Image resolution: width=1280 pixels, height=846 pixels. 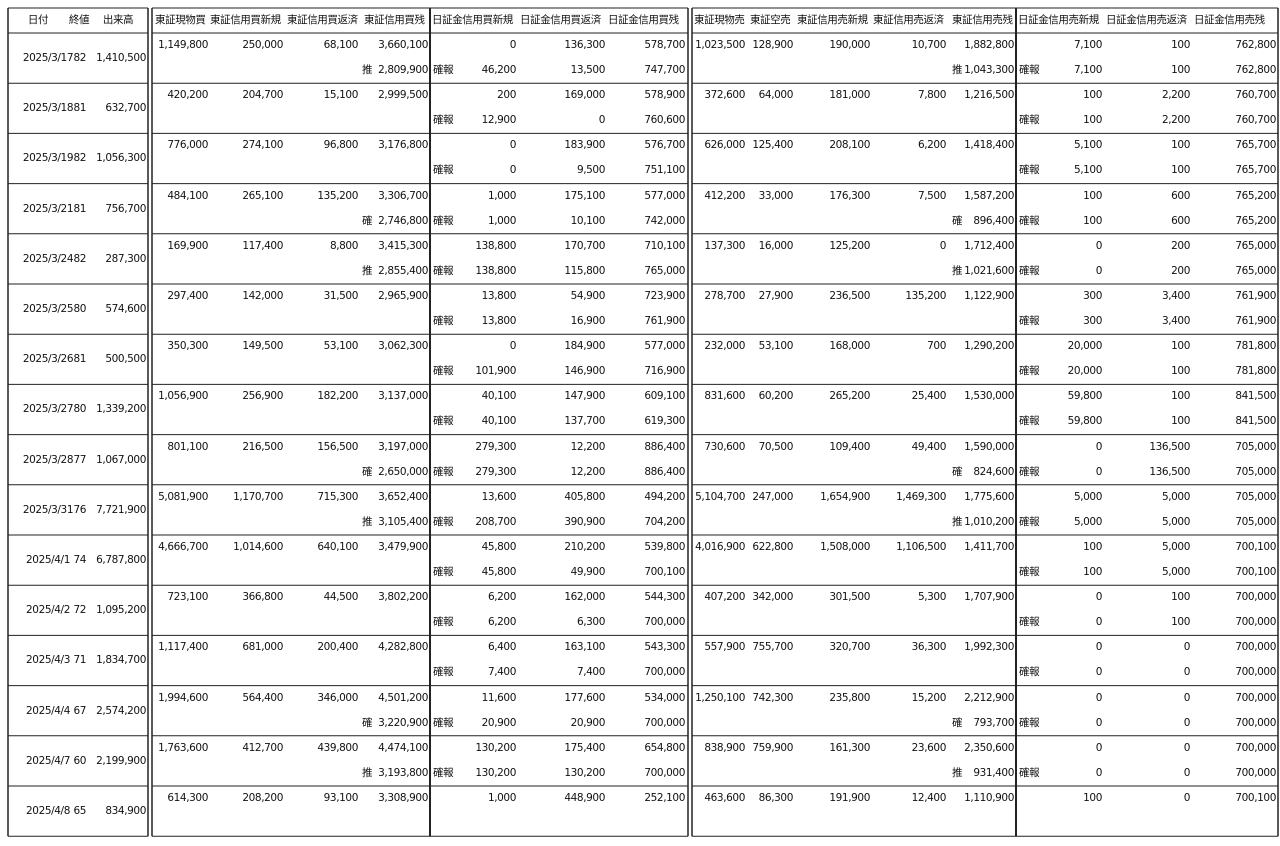 I want to click on value: 7,500, so click(x=931, y=195).